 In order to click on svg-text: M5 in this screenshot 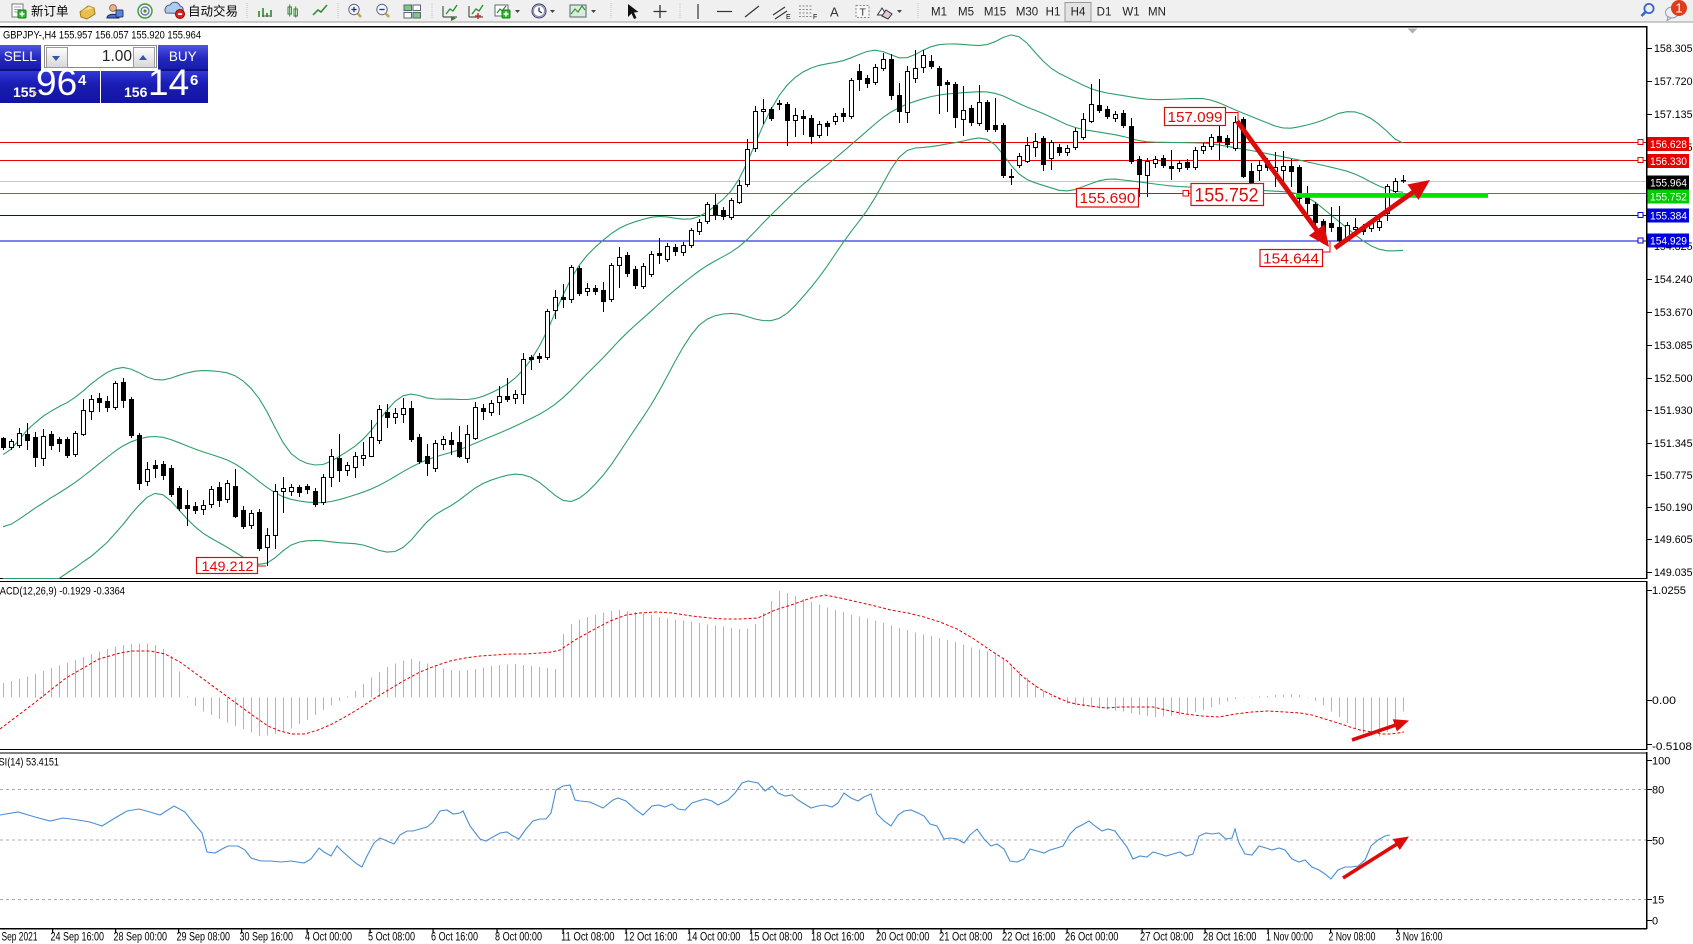, I will do `click(966, 13)`.